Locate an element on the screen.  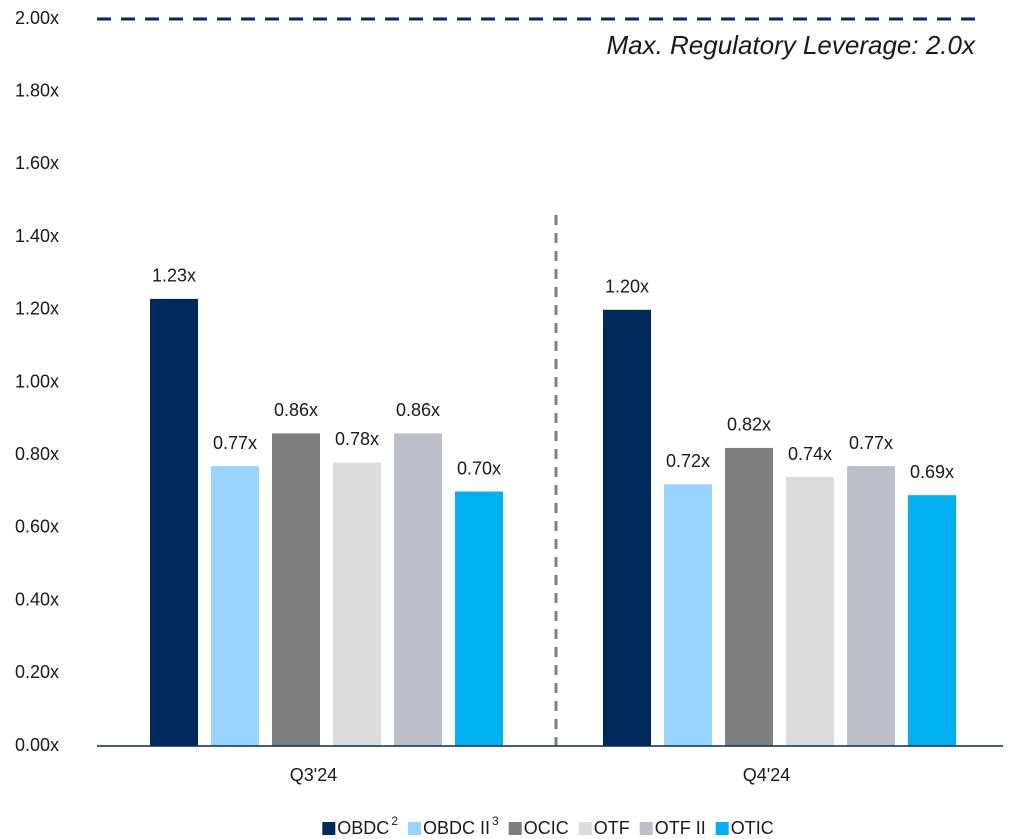
data-label: 0.74x is located at coordinates (810, 454).